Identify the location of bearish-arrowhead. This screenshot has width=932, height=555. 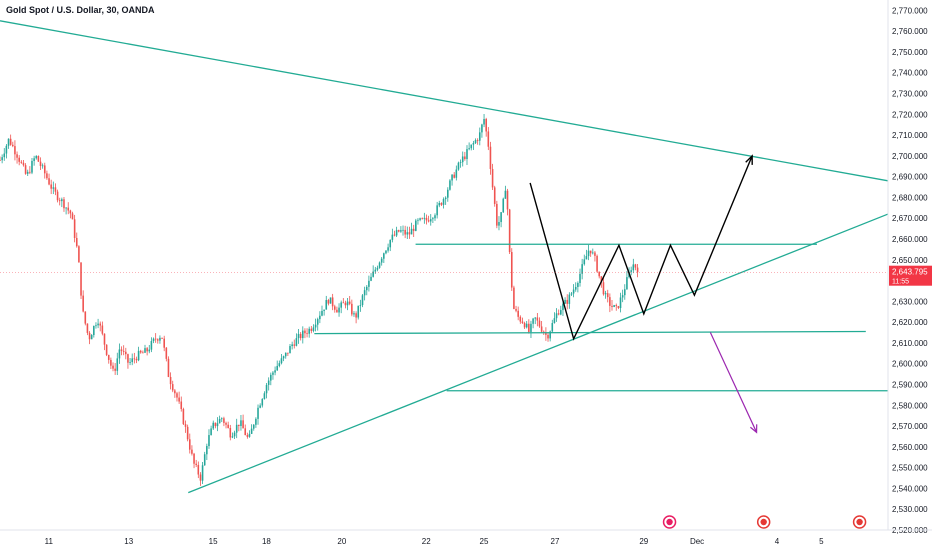
(754, 429).